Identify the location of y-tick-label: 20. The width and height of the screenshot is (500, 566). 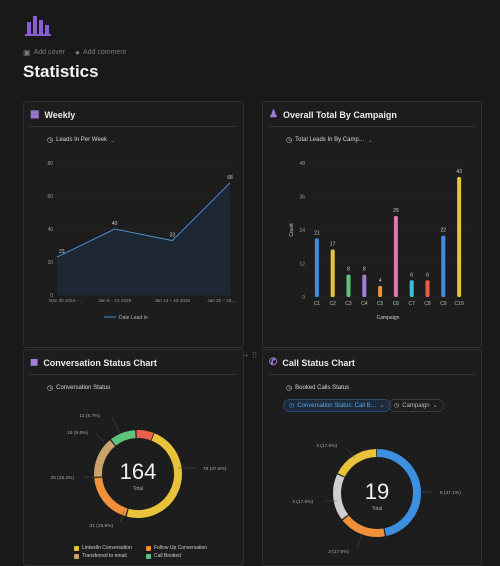
(50, 263).